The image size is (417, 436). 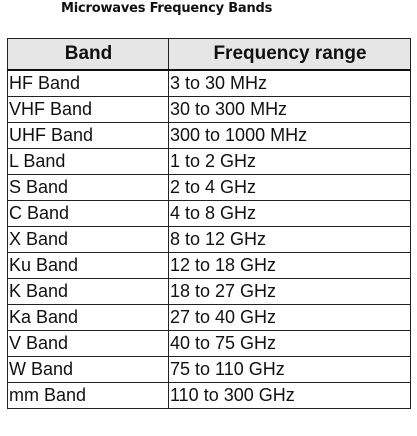 I want to click on page-title: Microwaves Frequency Bands, so click(x=167, y=8).